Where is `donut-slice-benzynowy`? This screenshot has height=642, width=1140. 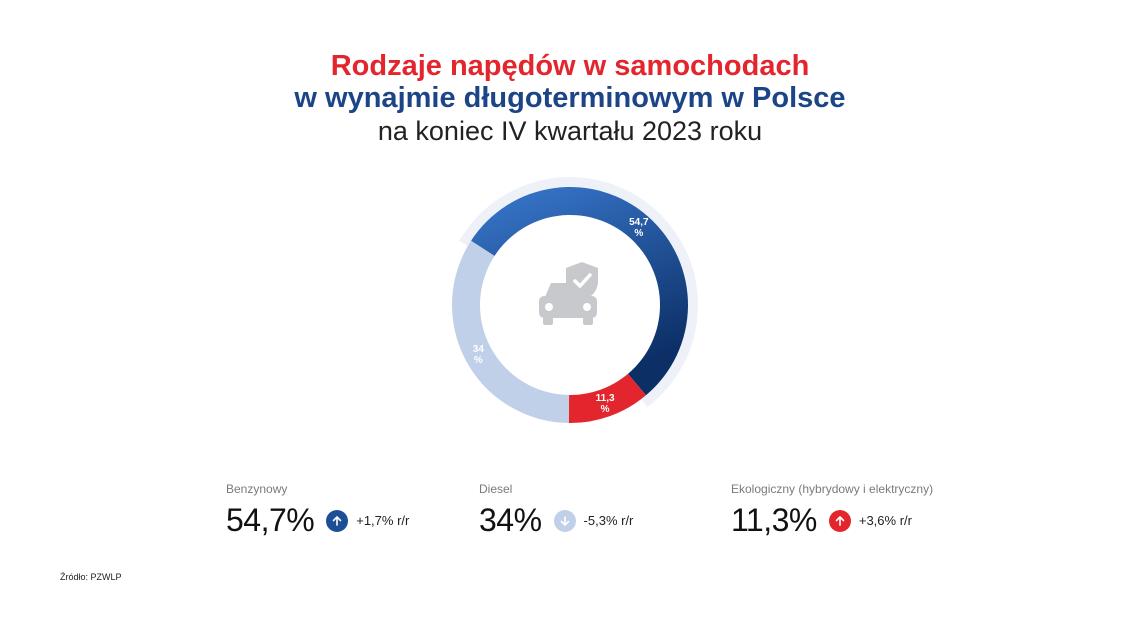
donut-slice-benzynowy is located at coordinates (579, 291).